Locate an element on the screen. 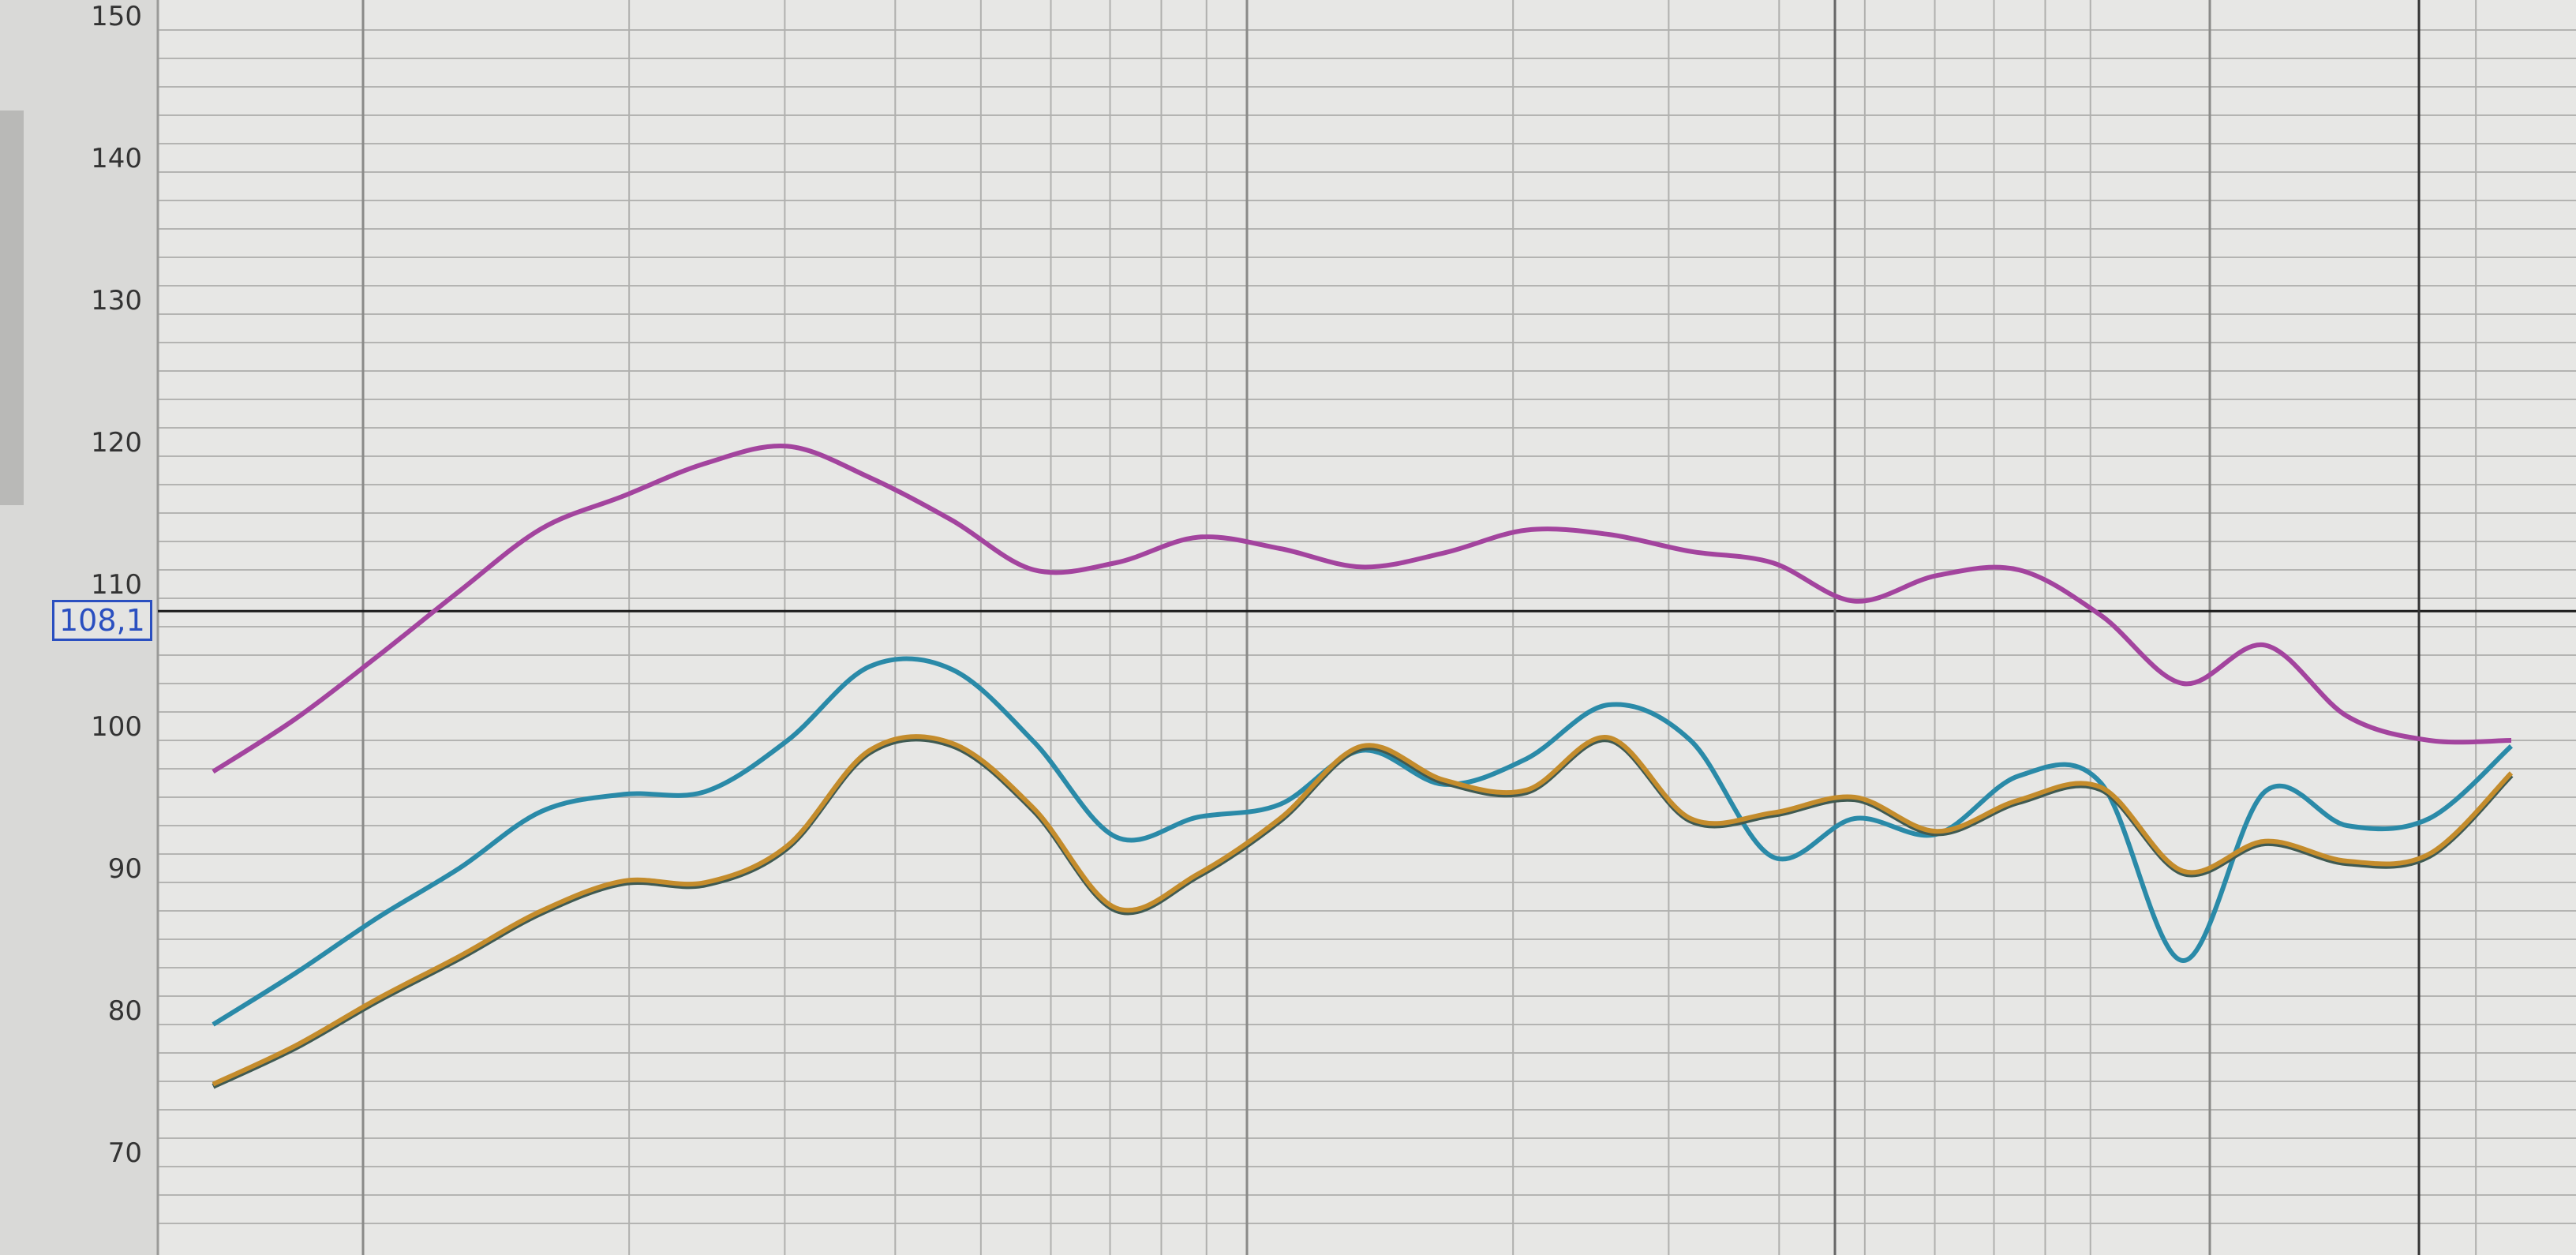 The width and height of the screenshot is (2576, 1255). y-tick-label: 150 is located at coordinates (116, 16).